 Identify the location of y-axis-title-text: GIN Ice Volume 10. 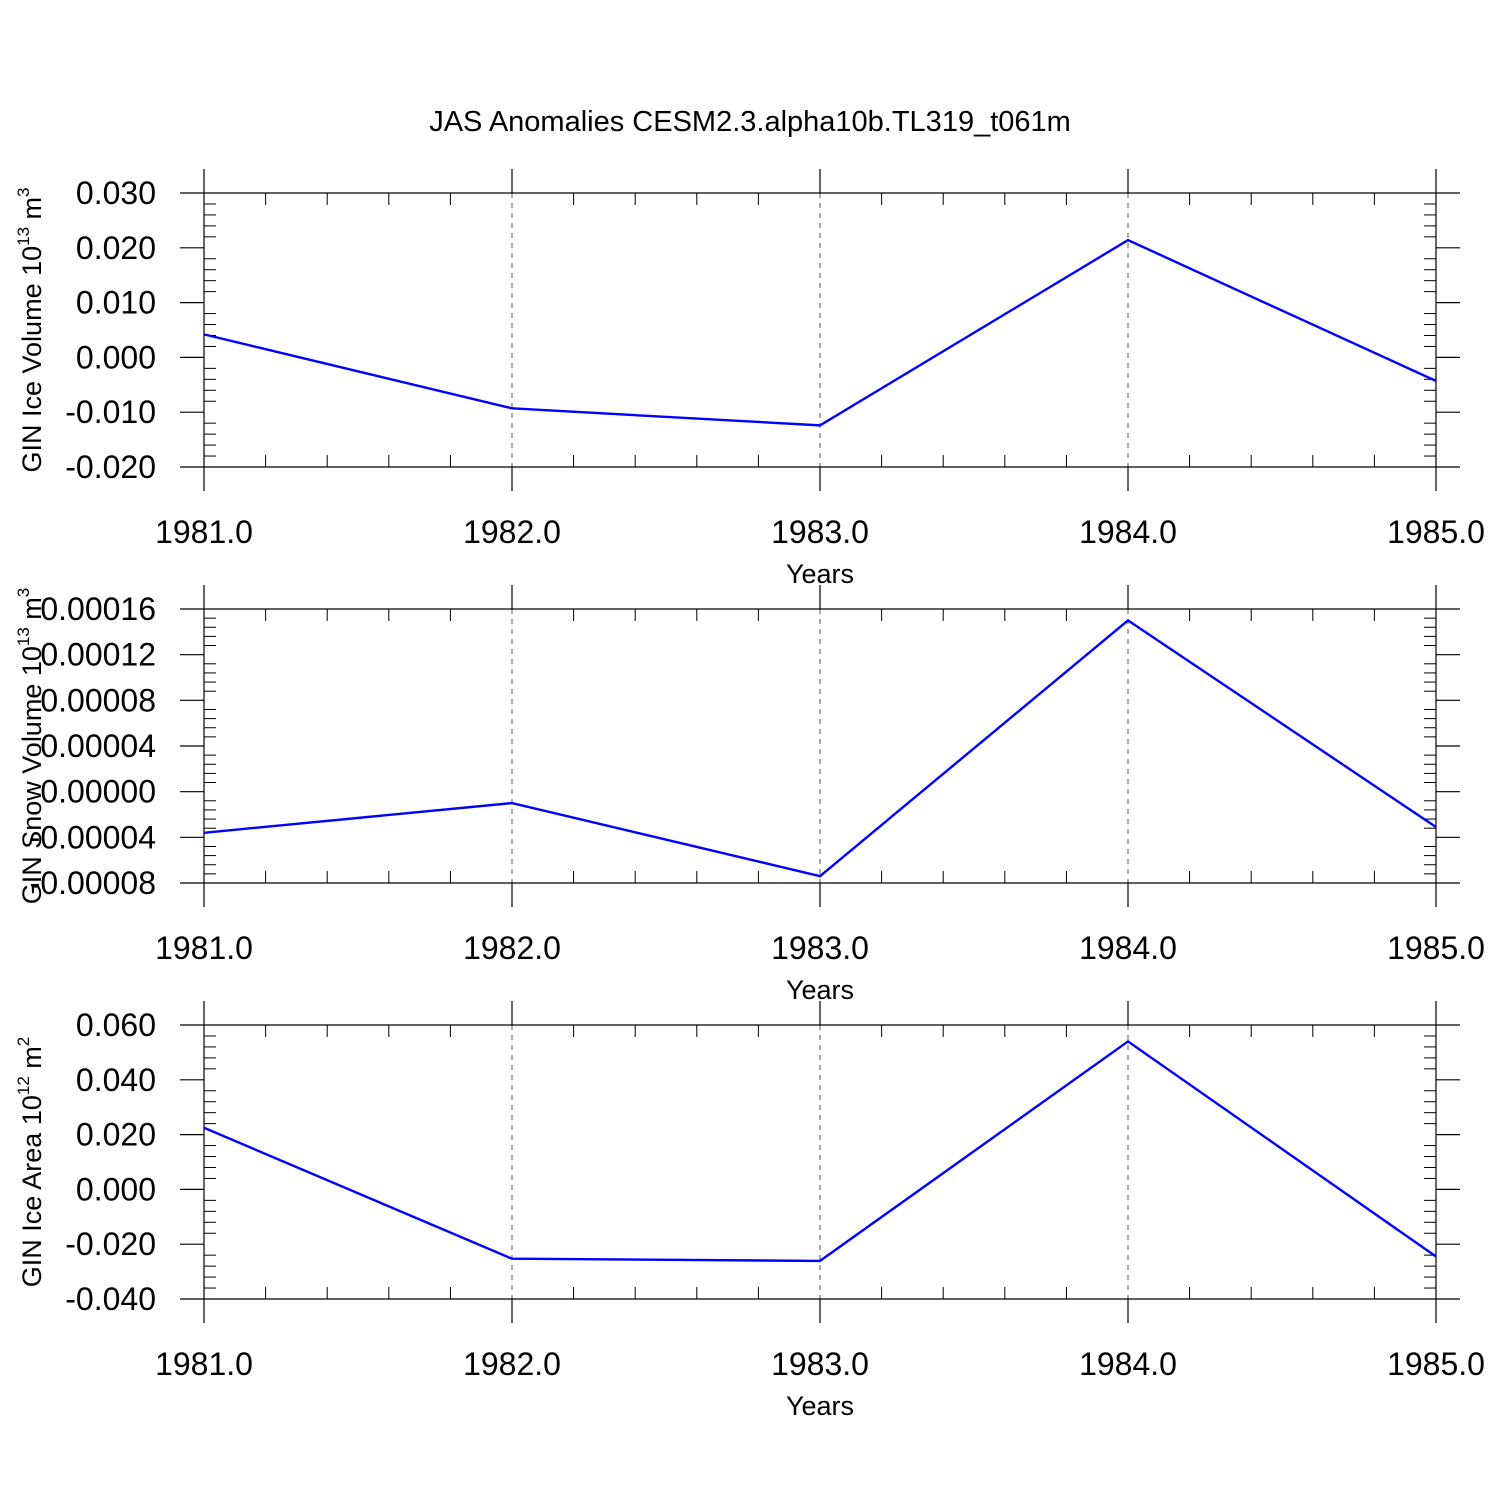
(32, 359).